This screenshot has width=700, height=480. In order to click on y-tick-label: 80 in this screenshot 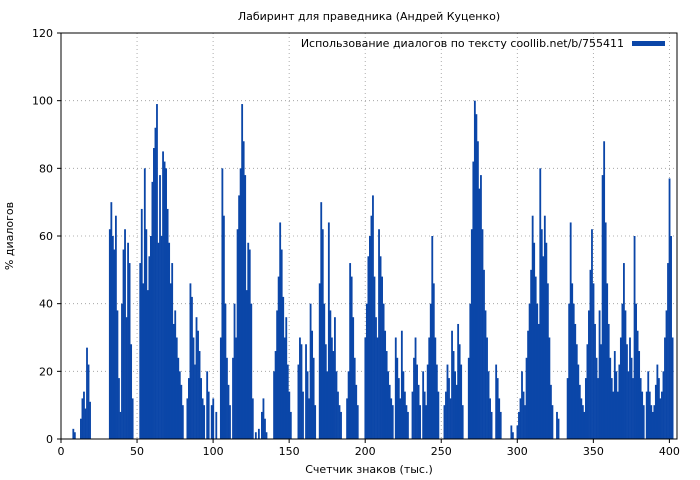, I will do `click(46, 168)`.